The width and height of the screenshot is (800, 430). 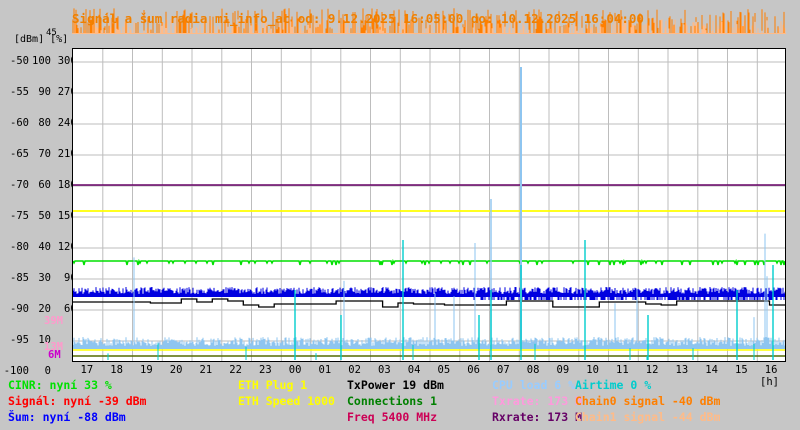 What do you see at coordinates (46, 61) in the screenshot?
I see `y-tick-label: -50 100 300M` at bounding box center [46, 61].